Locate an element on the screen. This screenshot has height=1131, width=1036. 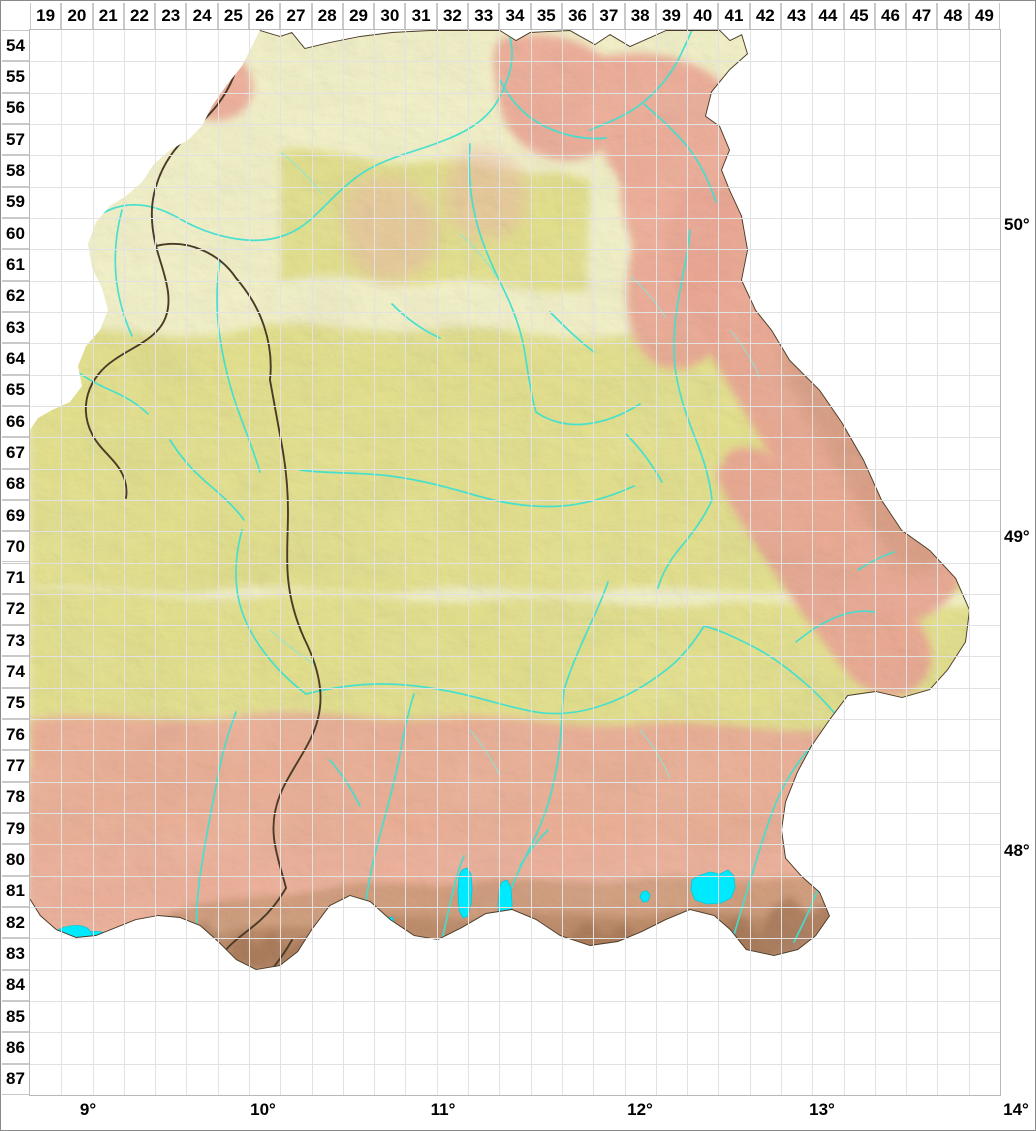
row-header-71: 71 is located at coordinates (15, 578).